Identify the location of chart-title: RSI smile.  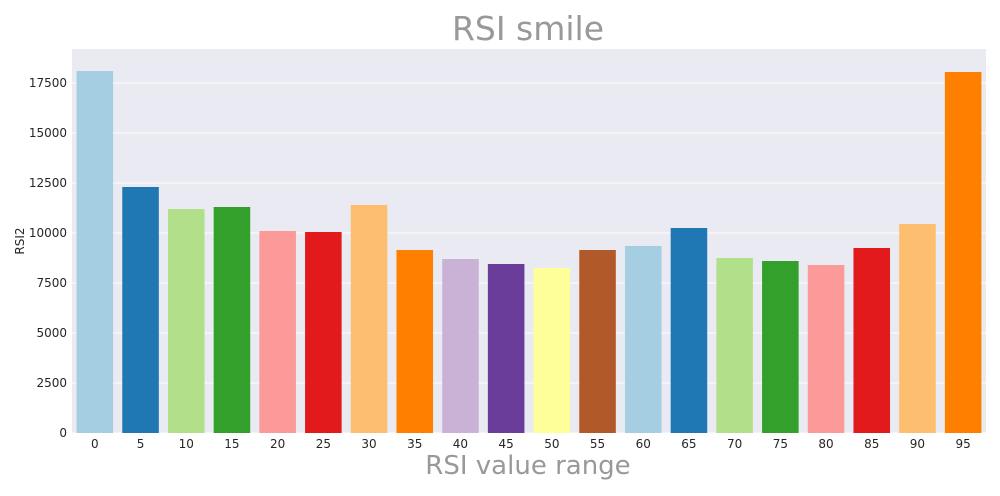
(528, 28).